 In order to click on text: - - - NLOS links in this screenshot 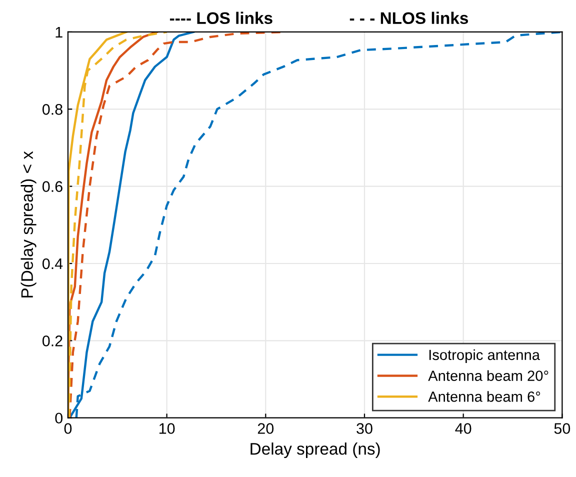, I will do `click(409, 18)`.